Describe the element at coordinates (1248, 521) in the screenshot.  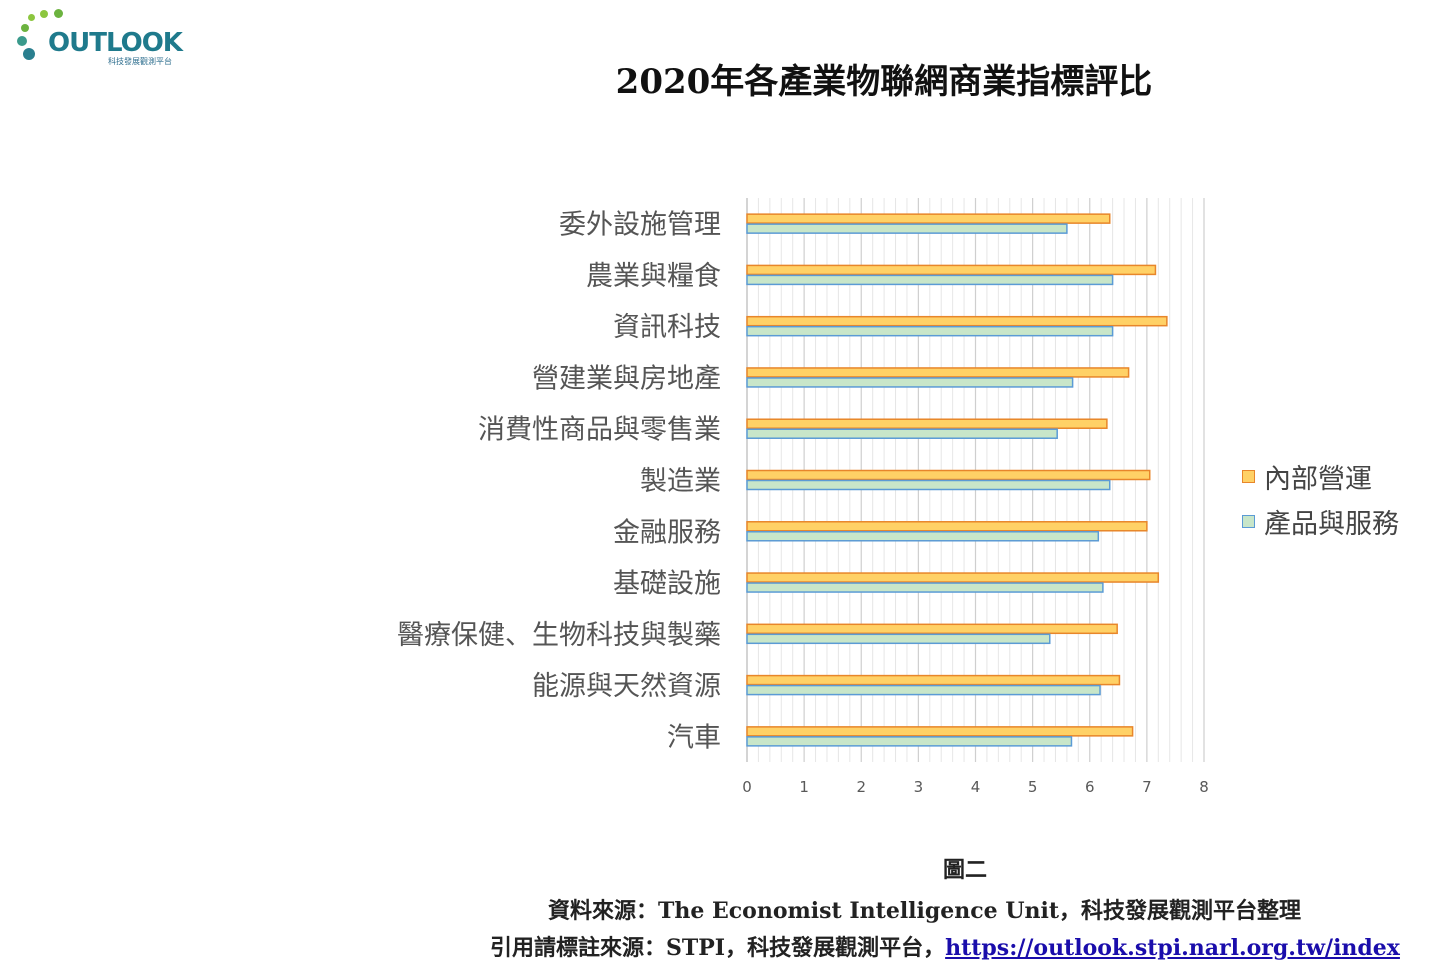
I see `legend-swatch-product` at that location.